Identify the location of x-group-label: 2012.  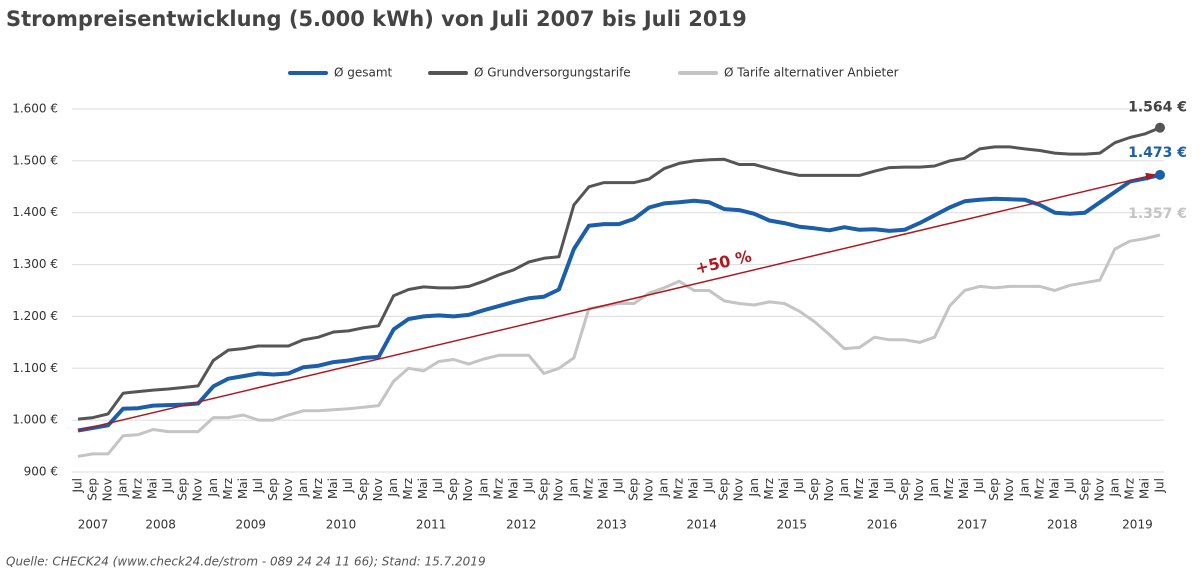
(521, 525).